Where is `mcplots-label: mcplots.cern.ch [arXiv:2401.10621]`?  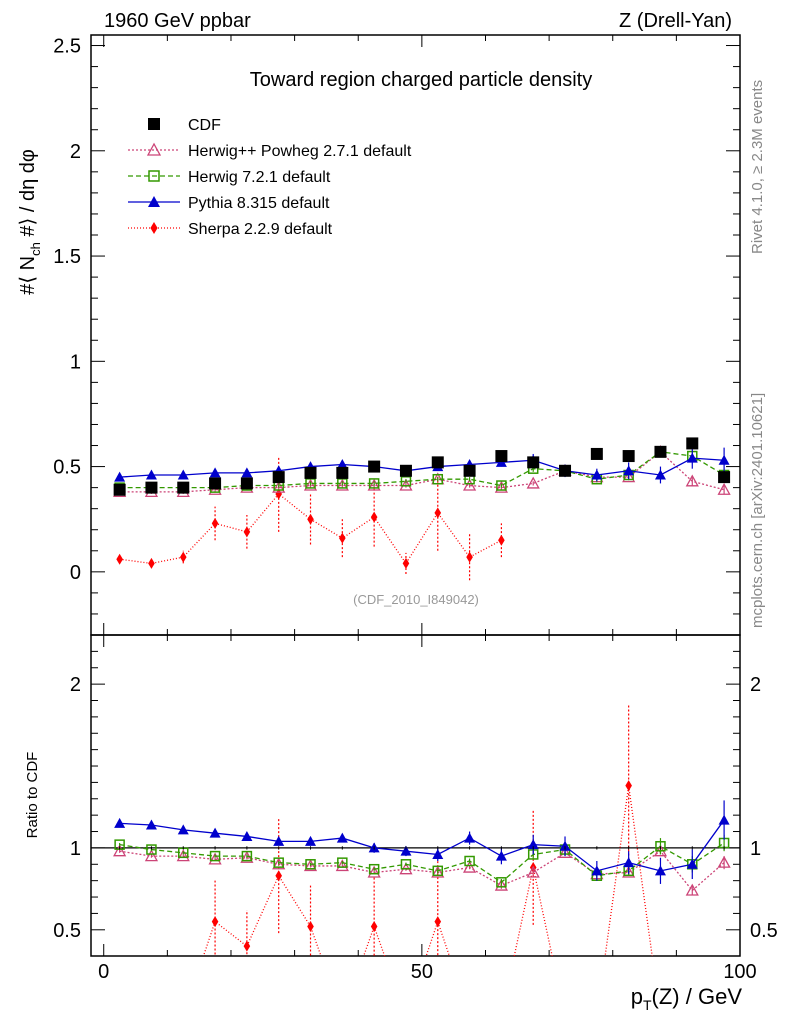 mcplots-label: mcplots.cern.ch [arXiv:2401.10621] is located at coordinates (757, 510).